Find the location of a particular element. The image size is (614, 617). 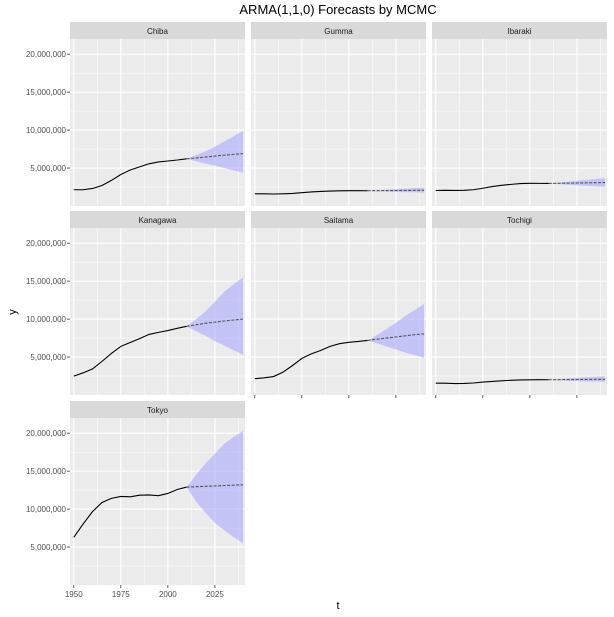

strip-ibaraki is located at coordinates (519, 30).